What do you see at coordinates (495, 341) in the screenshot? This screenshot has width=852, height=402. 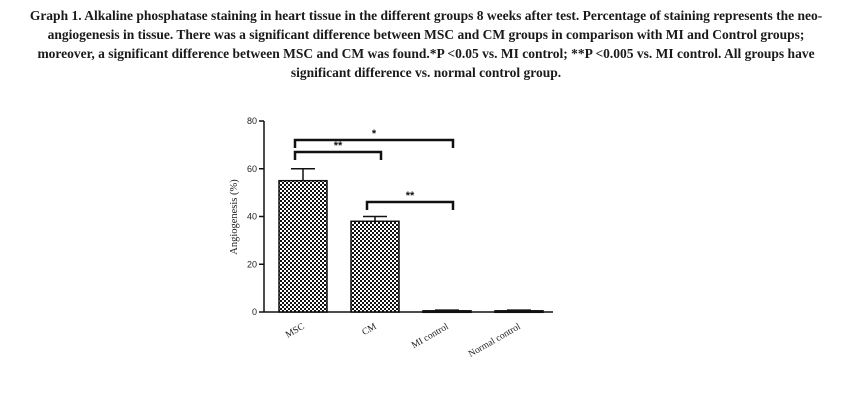 I see `category-label: Normal control` at bounding box center [495, 341].